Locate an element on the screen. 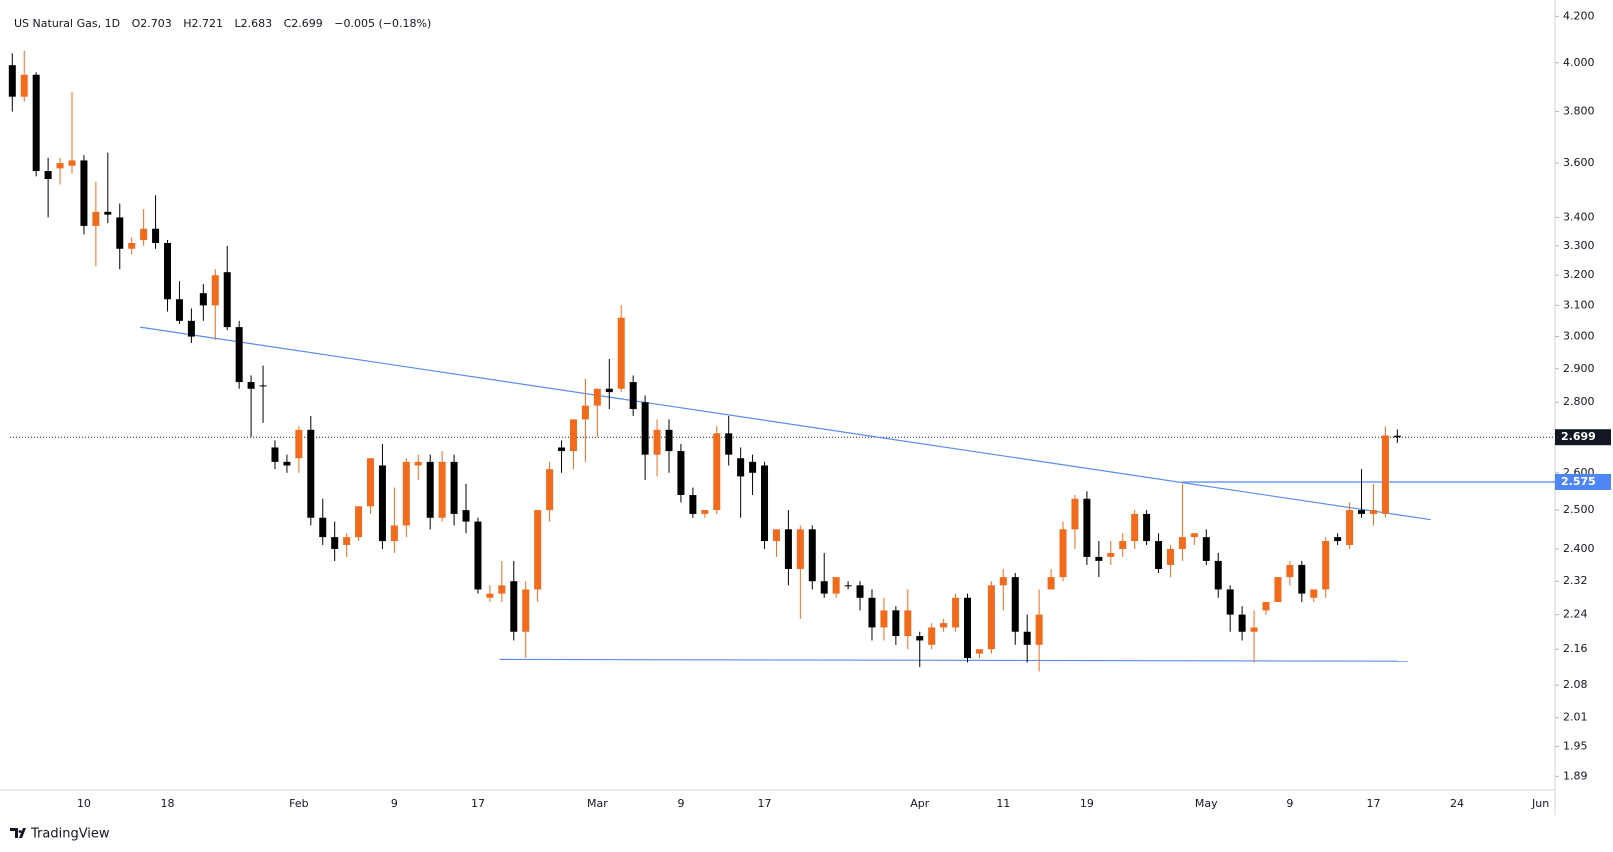 This screenshot has width=1613, height=852. symbol-title: US Natural Gas, 1D is located at coordinates (67, 23).